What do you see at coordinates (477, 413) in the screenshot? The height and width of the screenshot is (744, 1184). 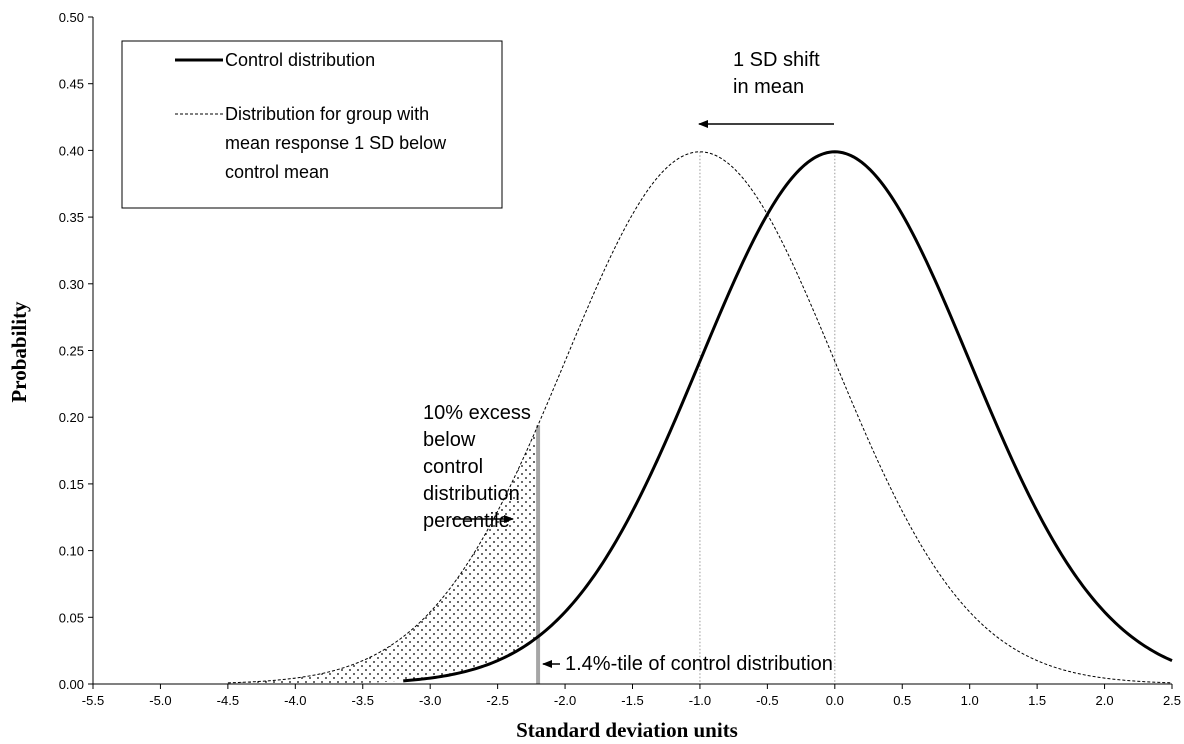 I see `excess-annotation-line-1: 10% excess` at bounding box center [477, 413].